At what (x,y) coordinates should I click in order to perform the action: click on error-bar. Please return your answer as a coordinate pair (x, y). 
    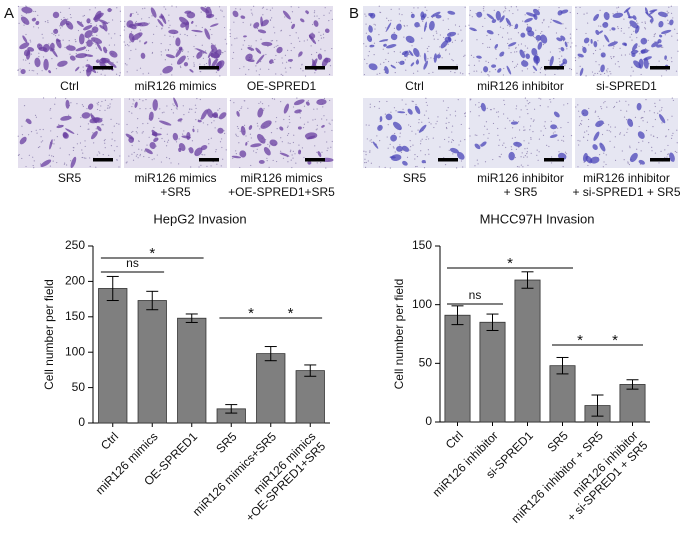
    Looking at the image, I should click on (597, 405).